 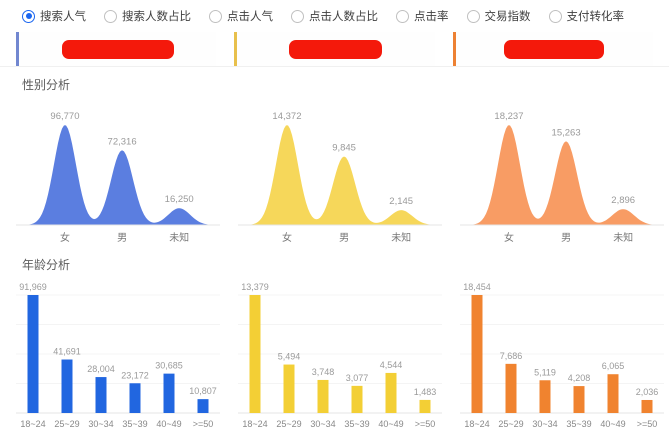 I want to click on value-label: 13,379, so click(x=255, y=287).